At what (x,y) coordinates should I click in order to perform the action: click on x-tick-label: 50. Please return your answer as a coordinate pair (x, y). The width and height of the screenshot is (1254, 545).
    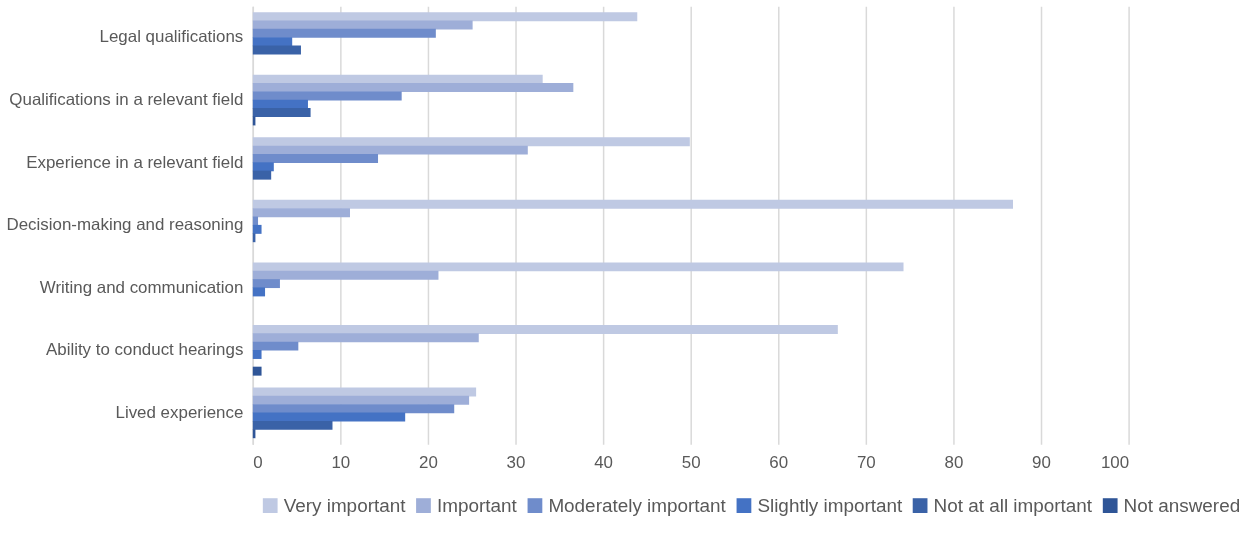
    Looking at the image, I should click on (691, 462).